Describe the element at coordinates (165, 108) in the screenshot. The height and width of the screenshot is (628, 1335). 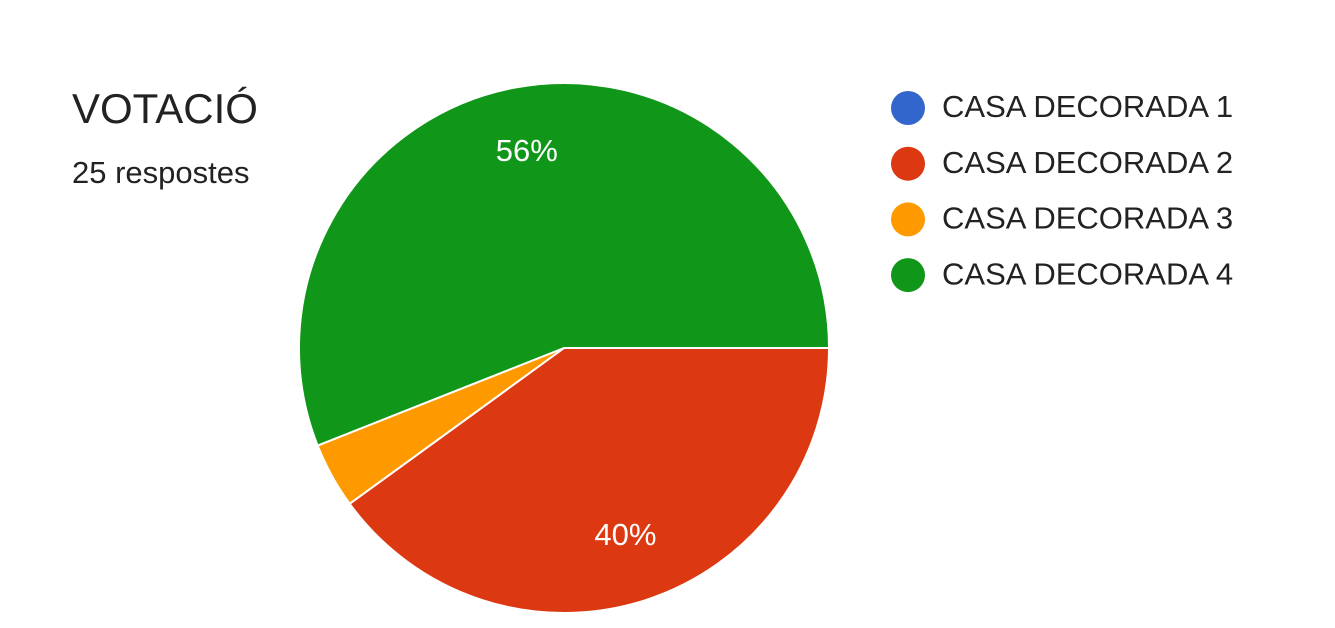
I see `chart-title: VOTACIÓ` at that location.